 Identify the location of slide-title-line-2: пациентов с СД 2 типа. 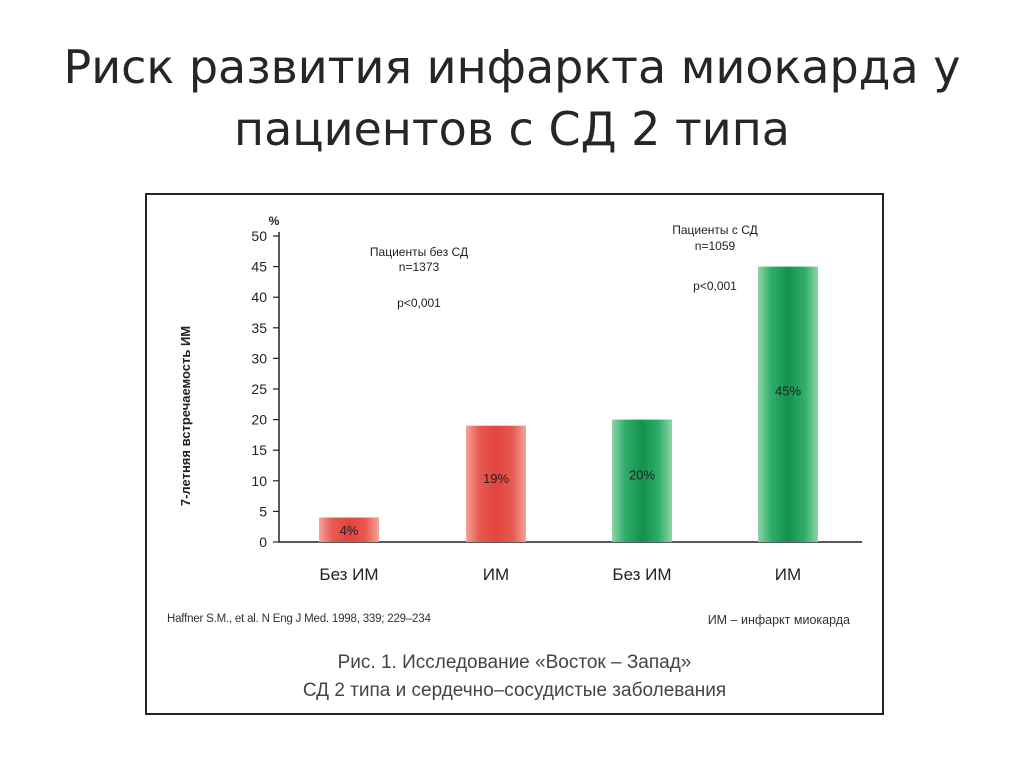
(512, 129).